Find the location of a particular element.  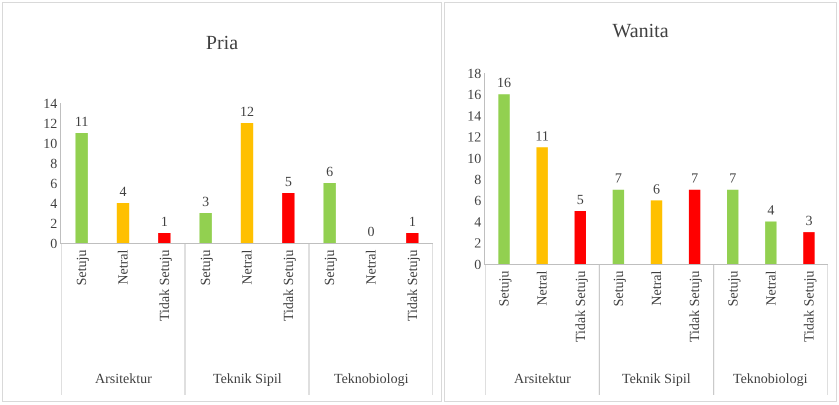

y-tick-label: 16 is located at coordinates (474, 96).